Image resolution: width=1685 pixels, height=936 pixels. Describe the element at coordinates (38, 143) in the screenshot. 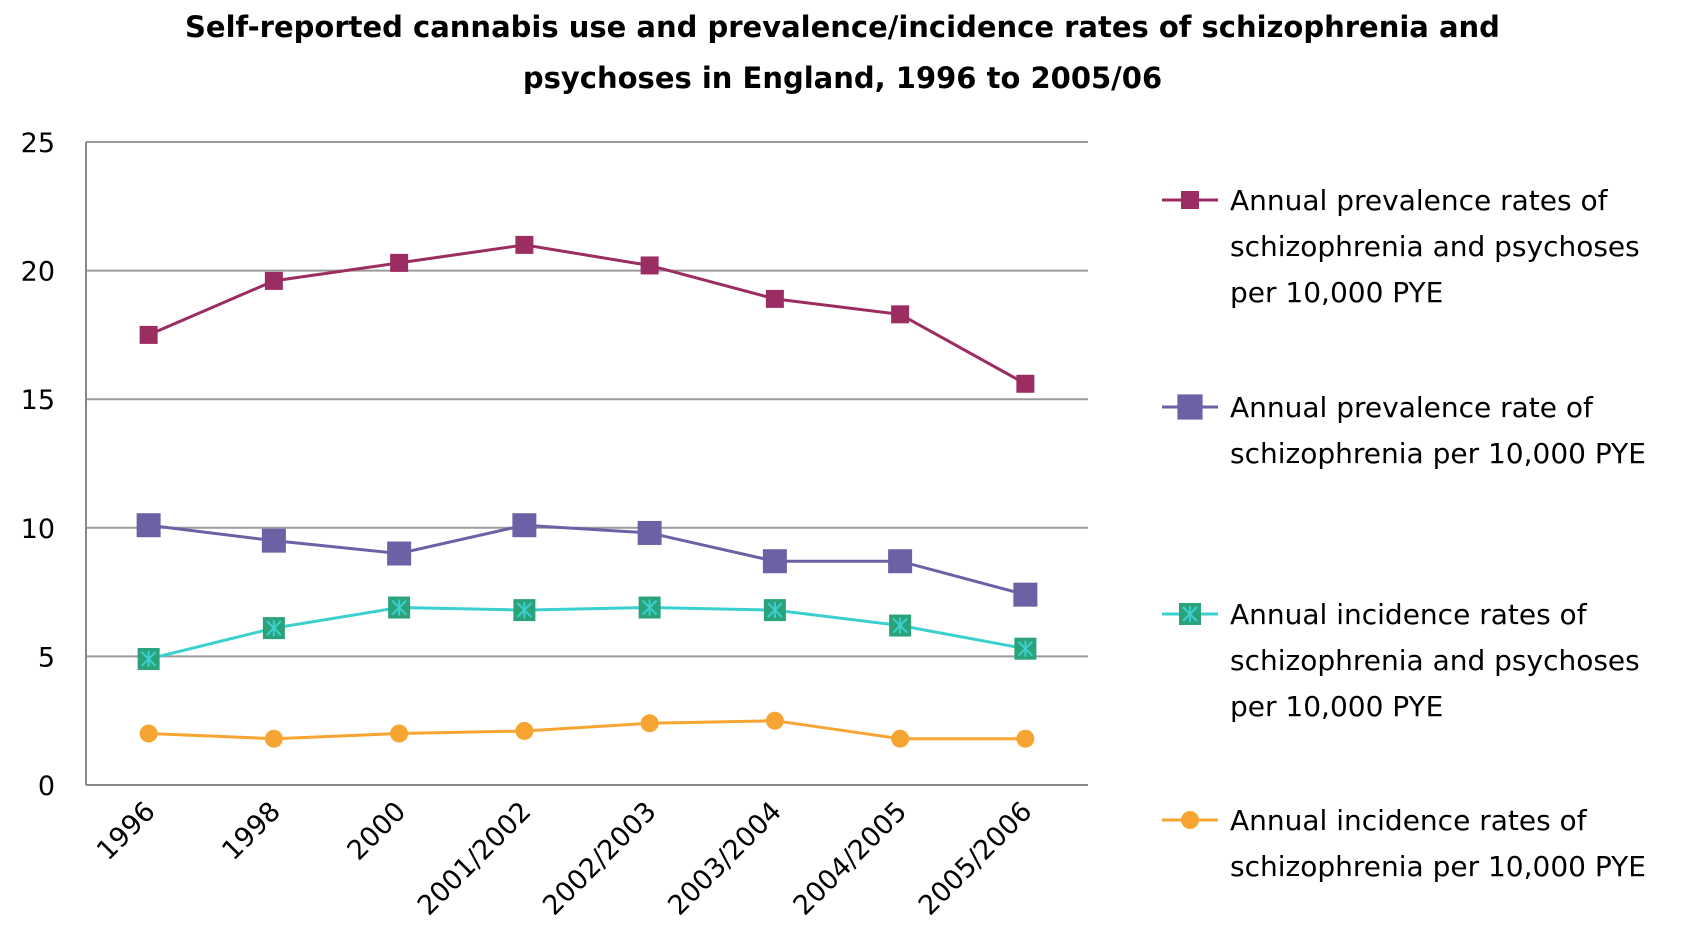

I see `y-tick-label: 25` at that location.